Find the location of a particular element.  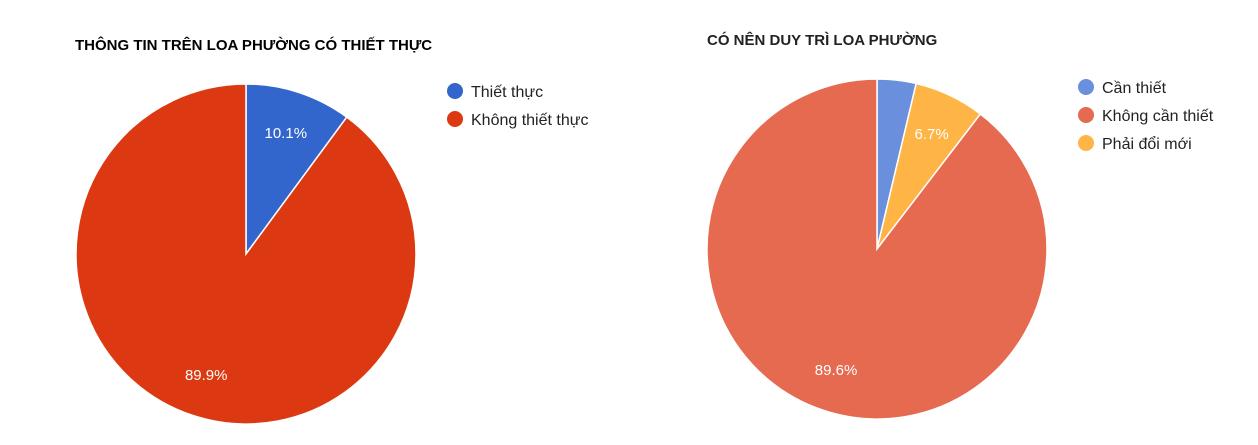

pie-slice is located at coordinates (296, 170).